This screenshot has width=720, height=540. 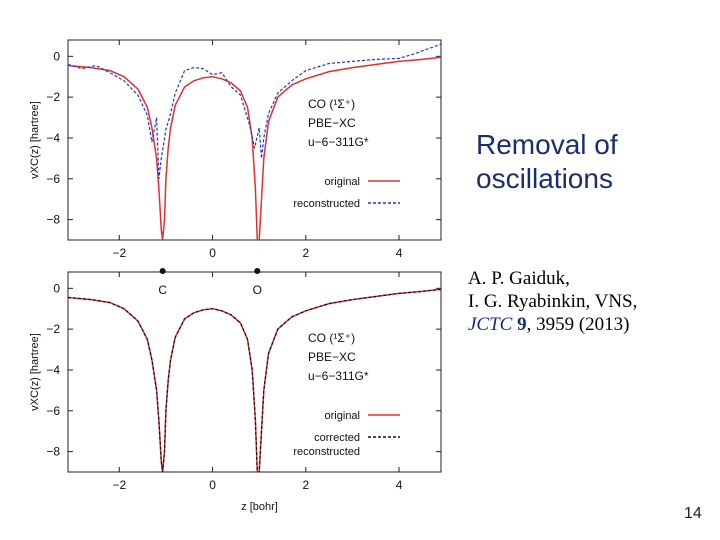 I want to click on bottom-panel-ytick-label: −8, so click(x=53, y=452).